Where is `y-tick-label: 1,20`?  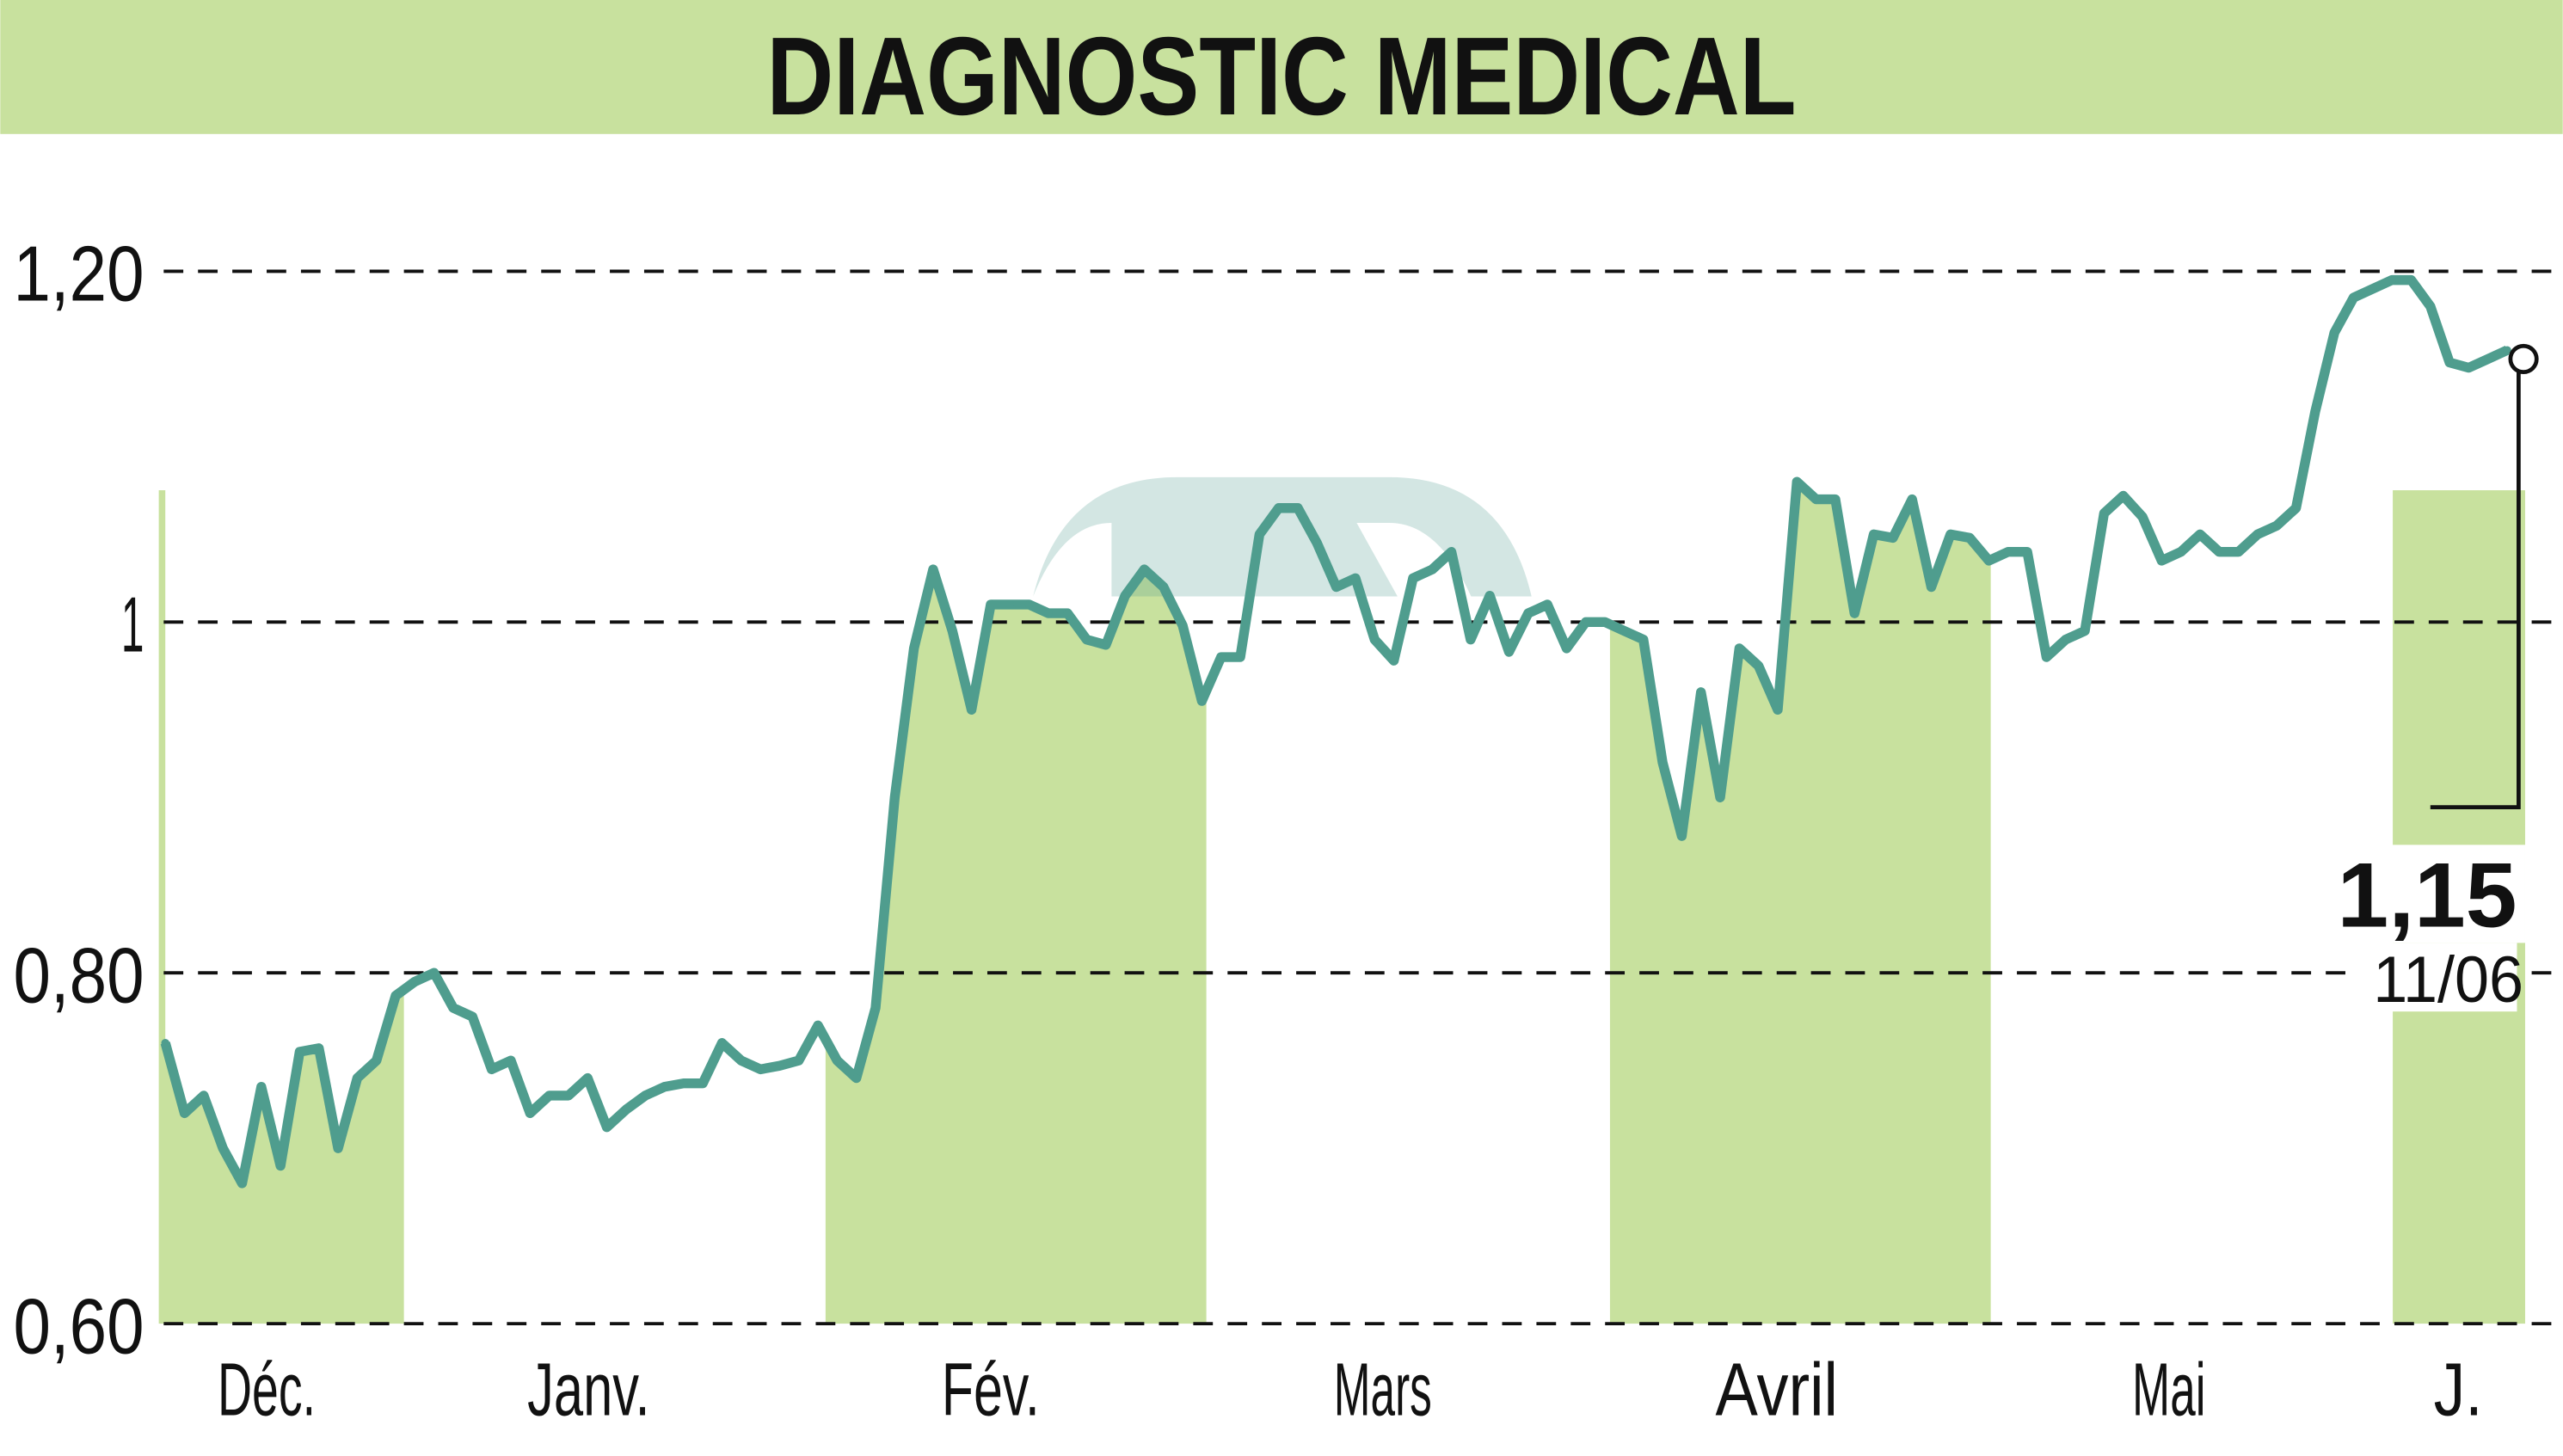 y-tick-label: 1,20 is located at coordinates (79, 274).